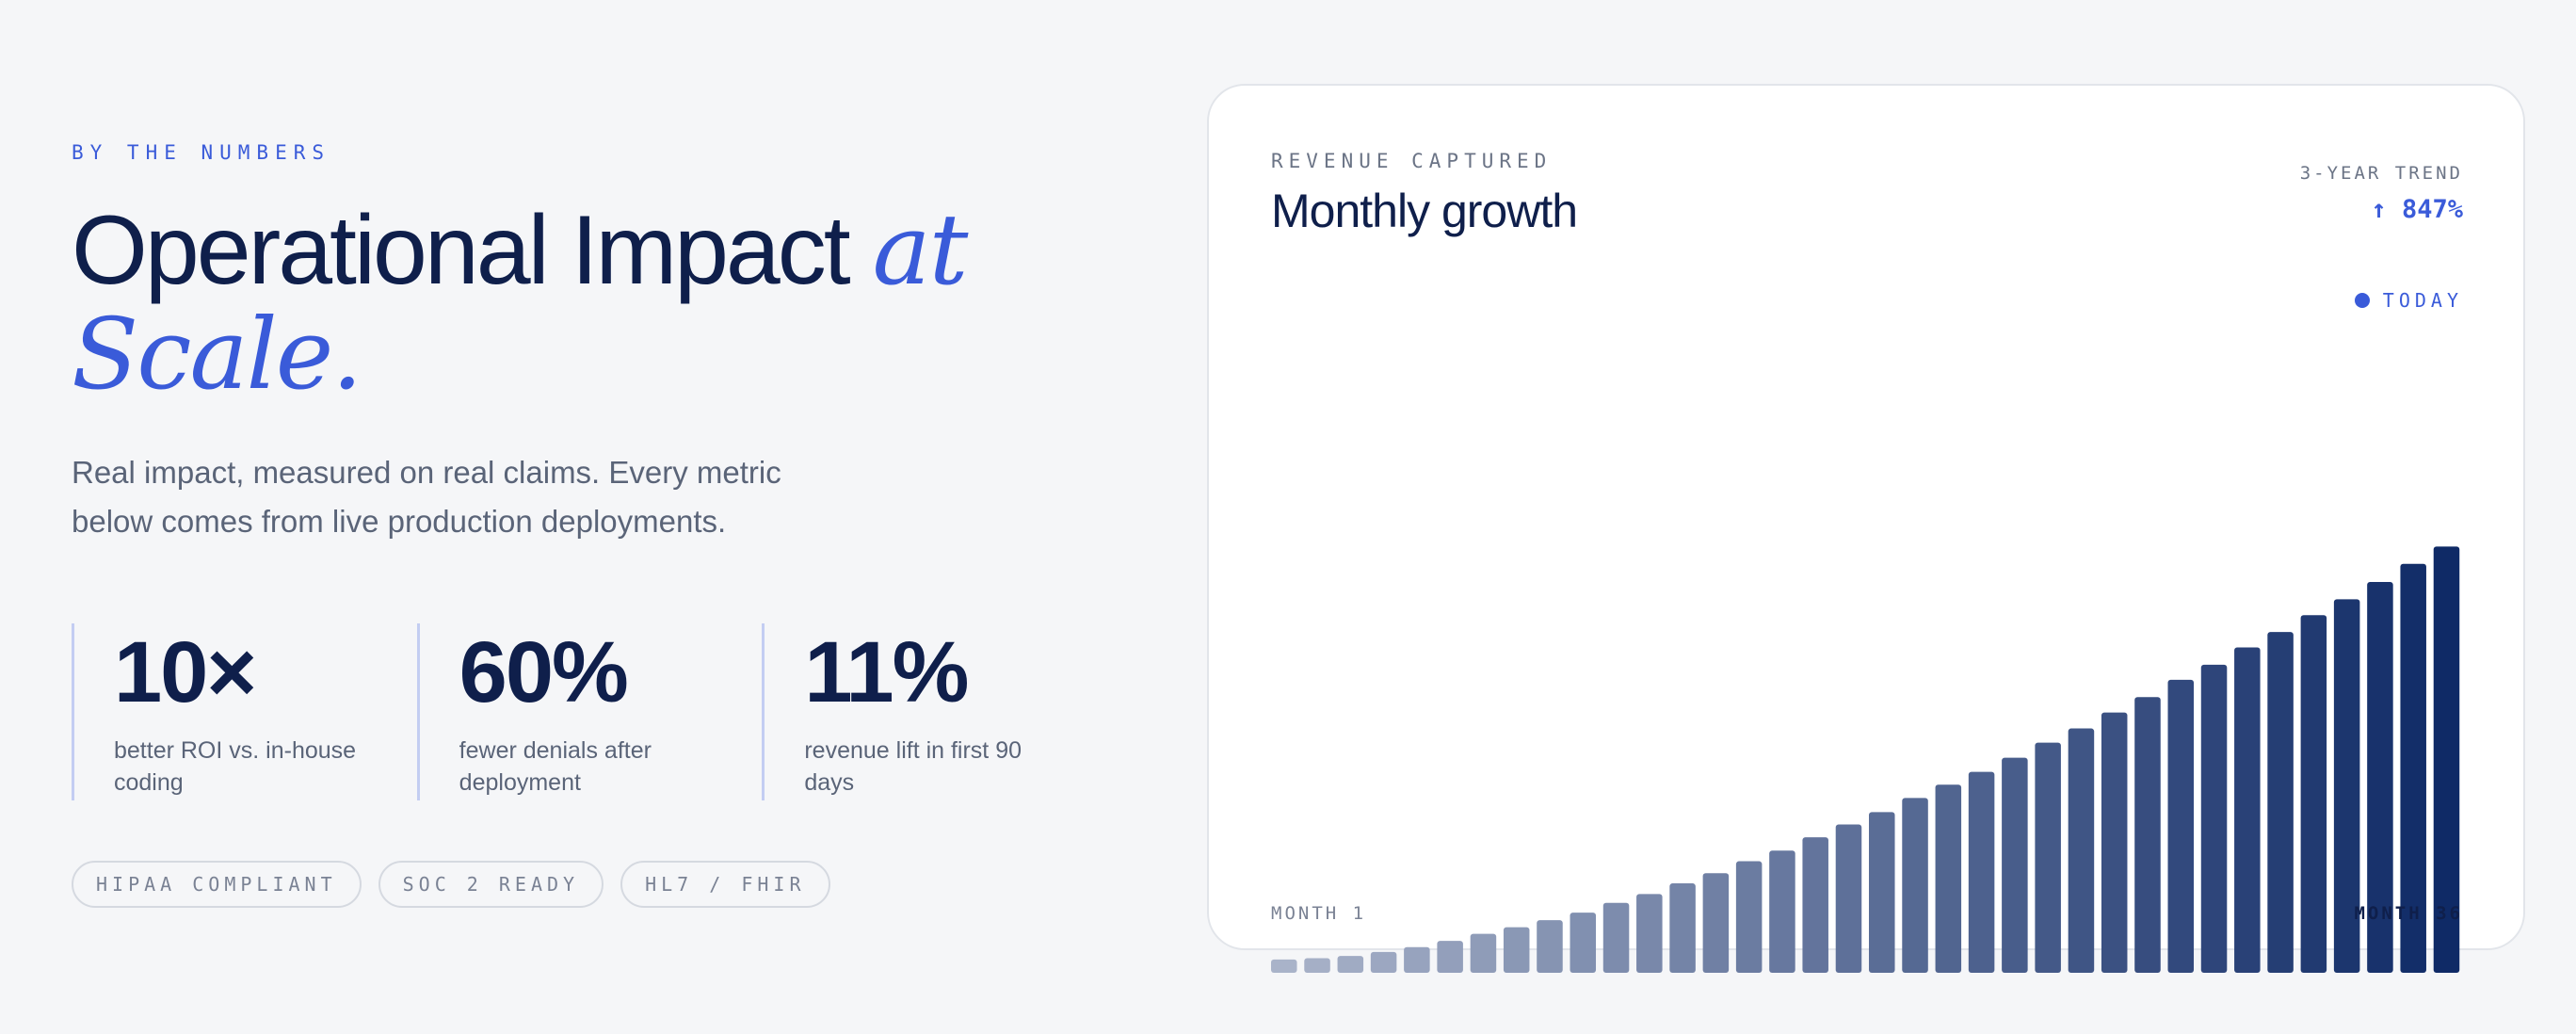 Image resolution: width=2576 pixels, height=1034 pixels. What do you see at coordinates (217, 885) in the screenshot?
I see `badge-hipaa: HIPAA COMPLIANT` at bounding box center [217, 885].